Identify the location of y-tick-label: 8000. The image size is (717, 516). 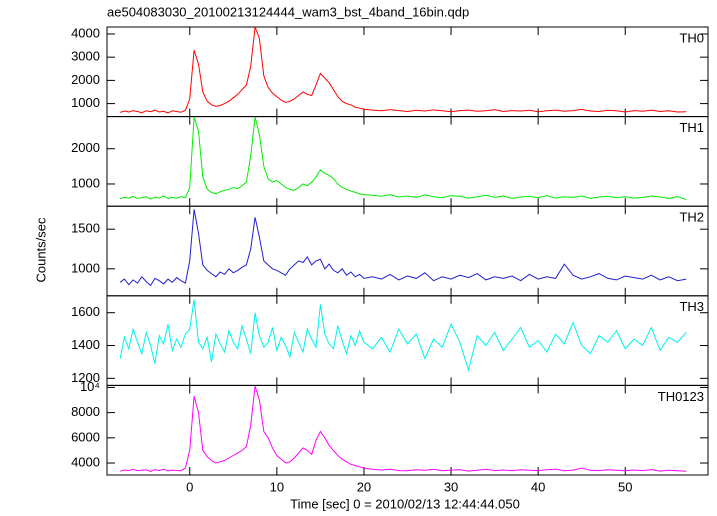
(85, 411).